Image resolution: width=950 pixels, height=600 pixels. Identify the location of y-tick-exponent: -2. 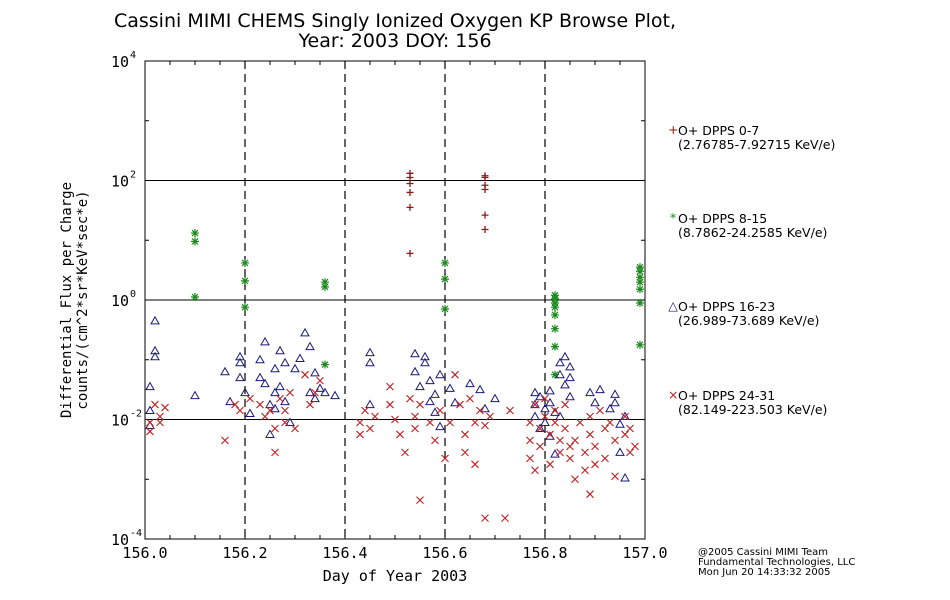
(136, 414).